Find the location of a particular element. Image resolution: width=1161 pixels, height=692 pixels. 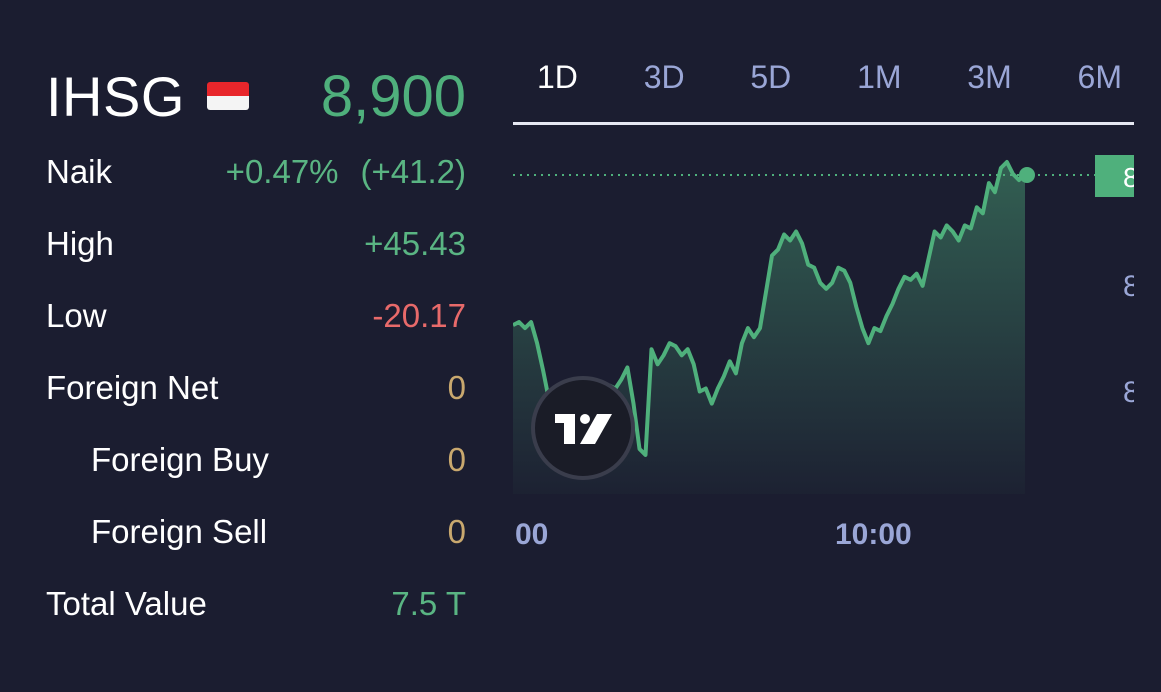

tab-3m: 3M is located at coordinates (989, 76).